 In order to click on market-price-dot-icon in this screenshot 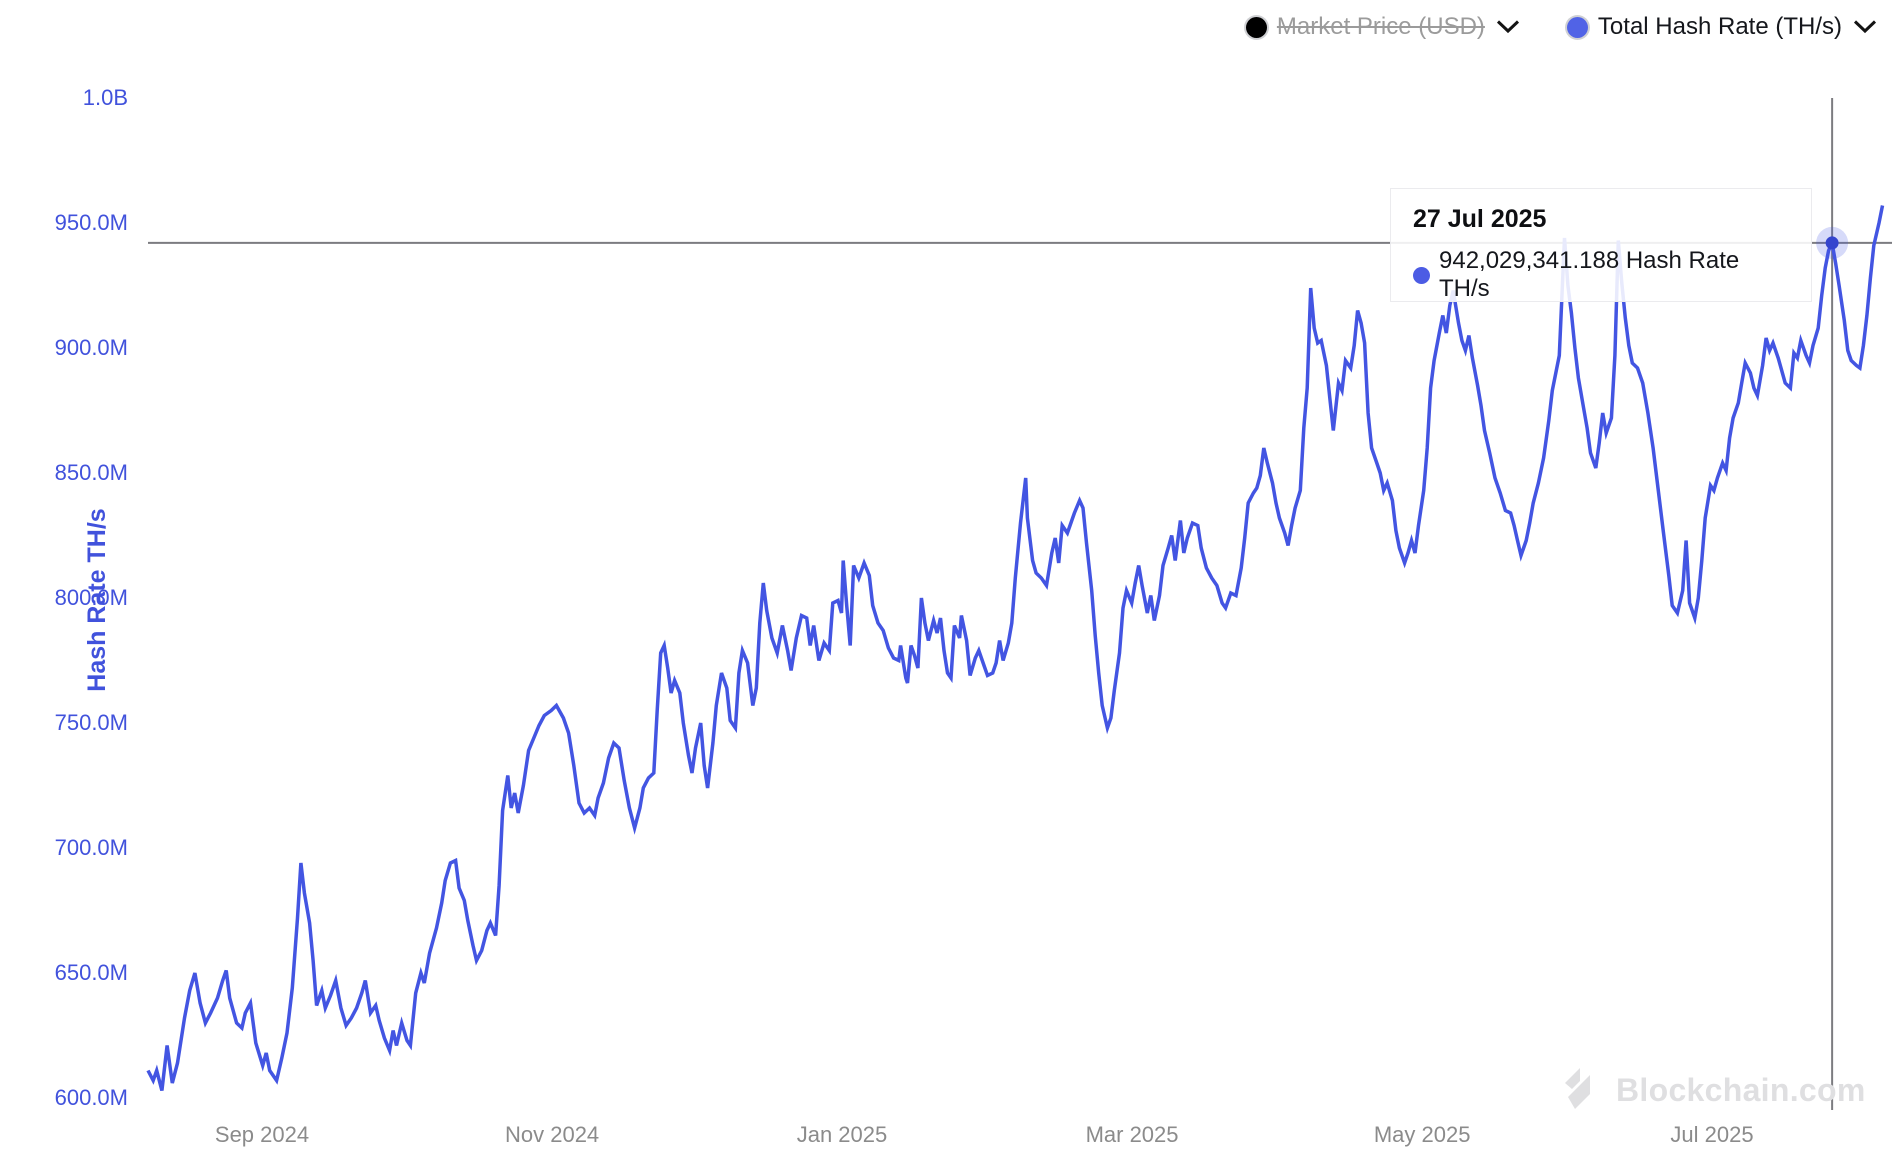, I will do `click(1256, 27)`.